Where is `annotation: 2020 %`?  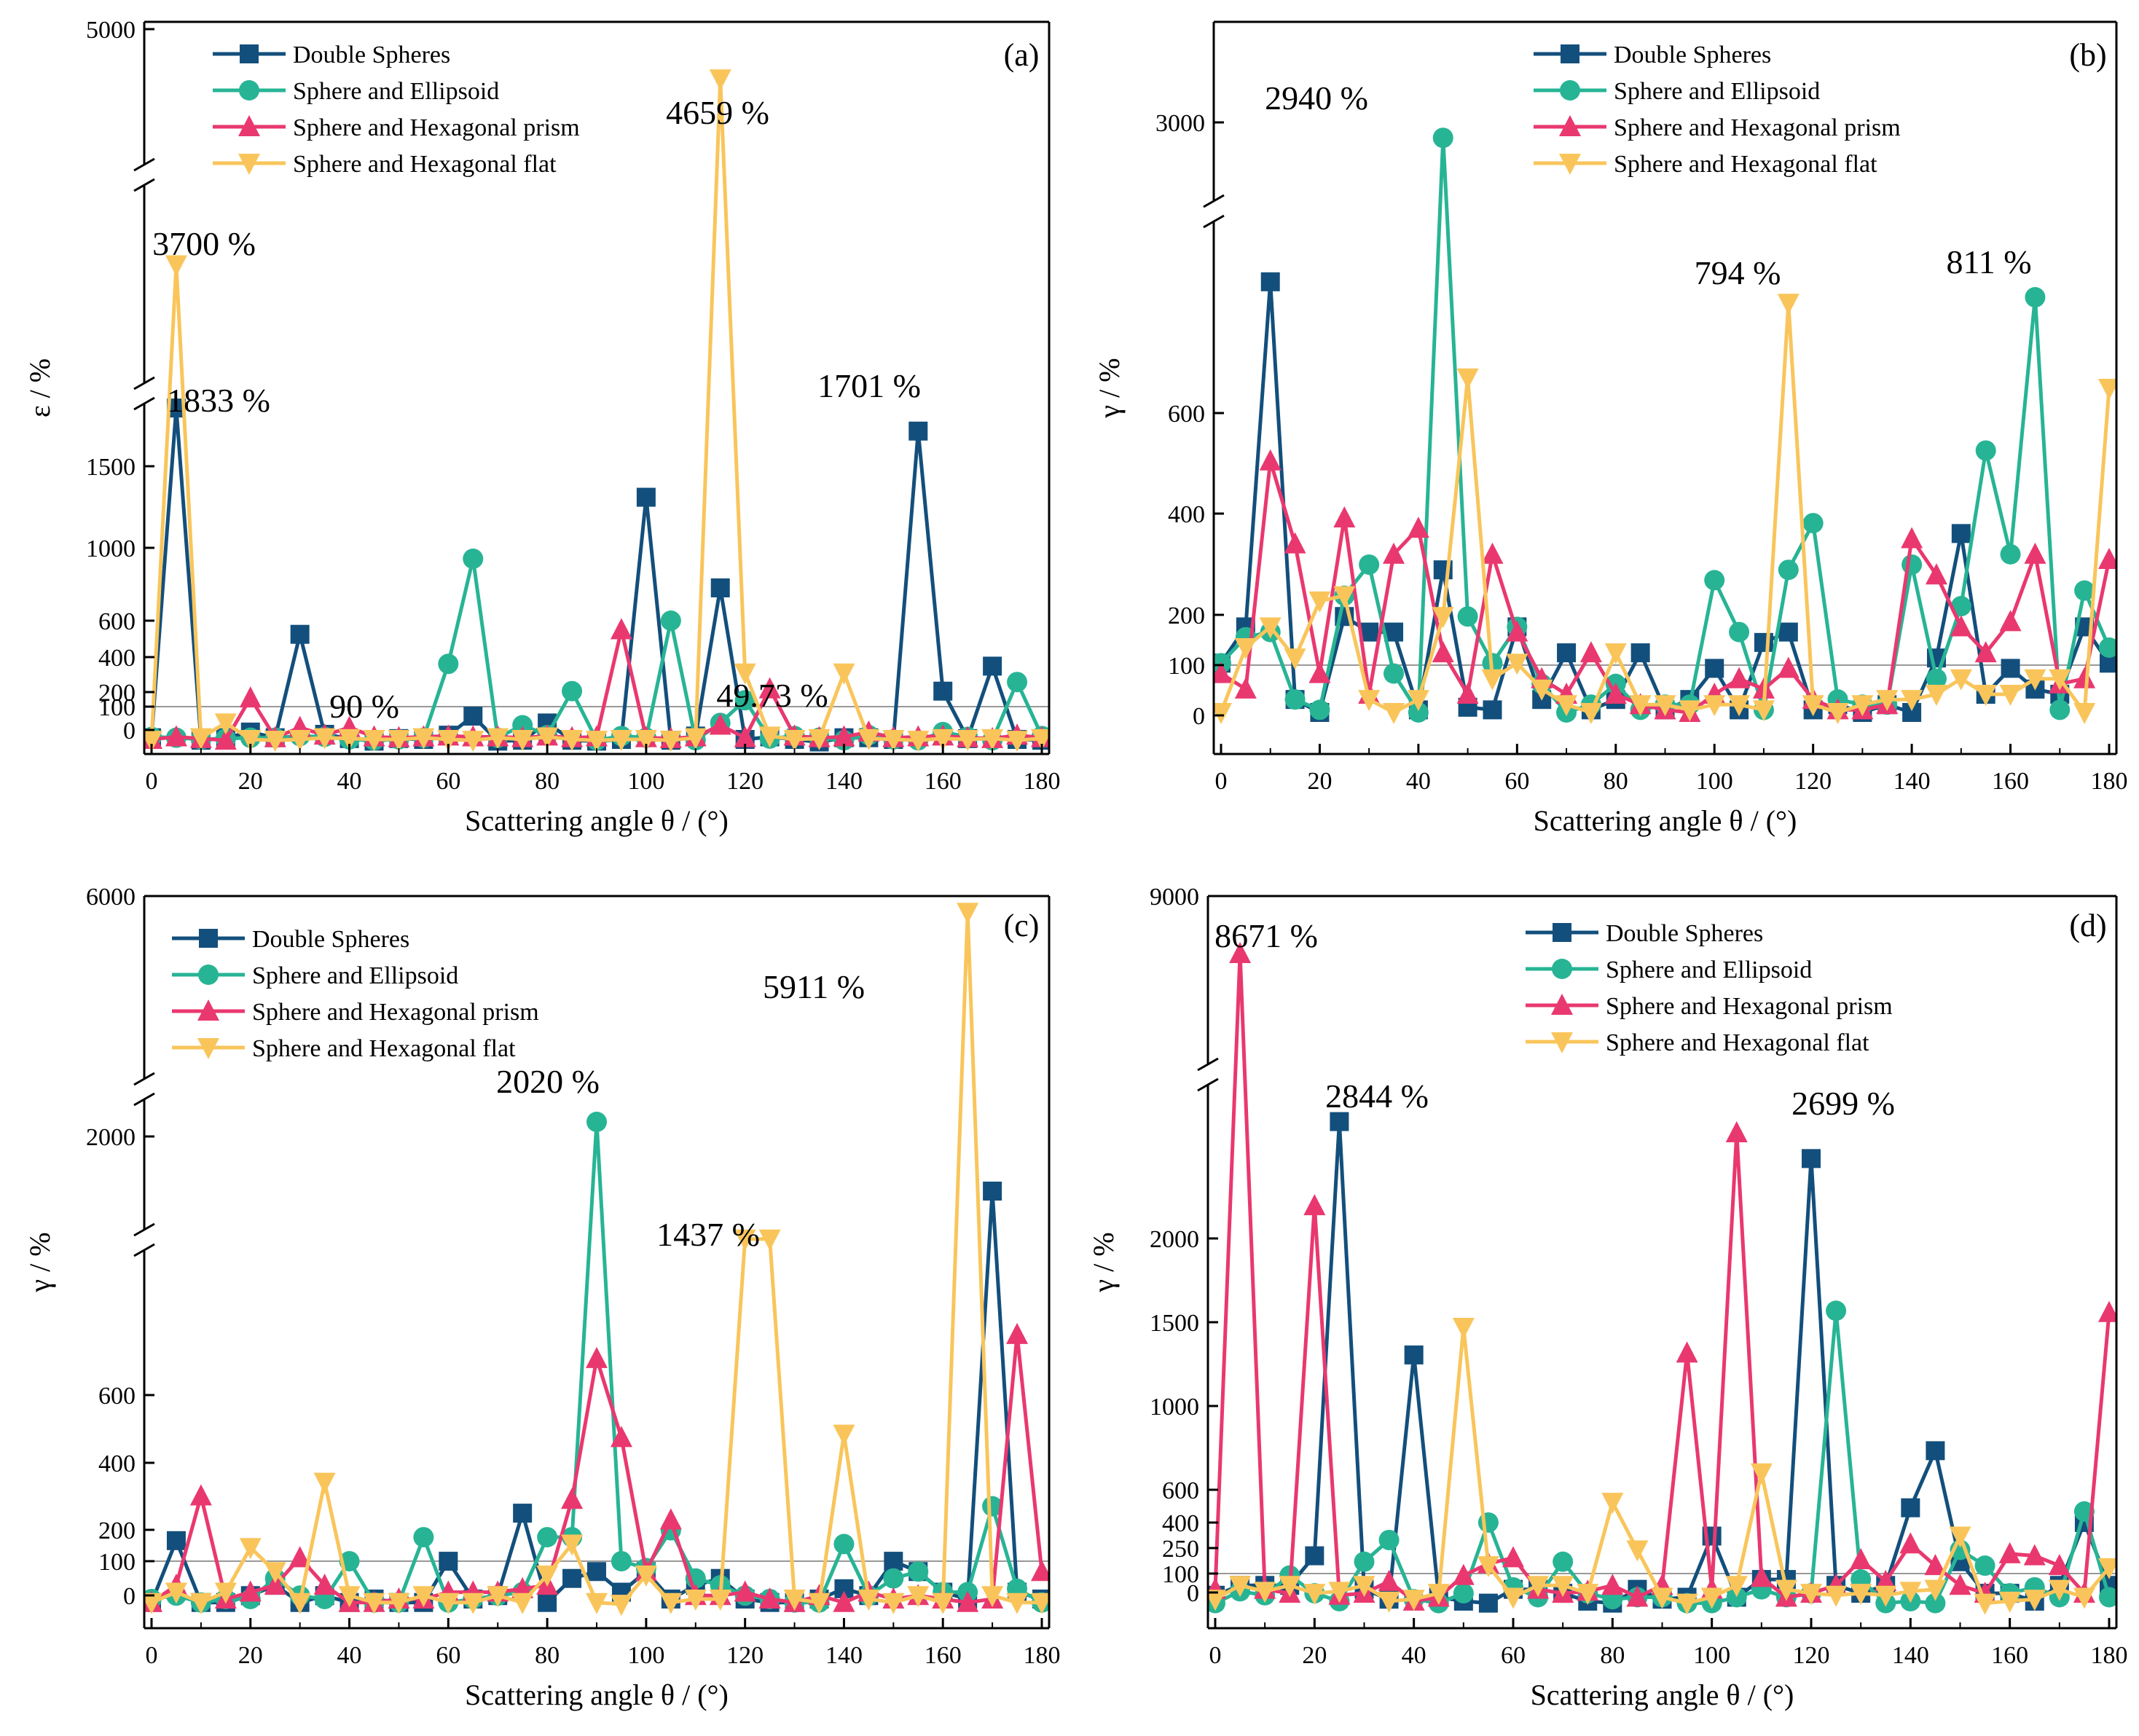 annotation: 2020 % is located at coordinates (548, 1081).